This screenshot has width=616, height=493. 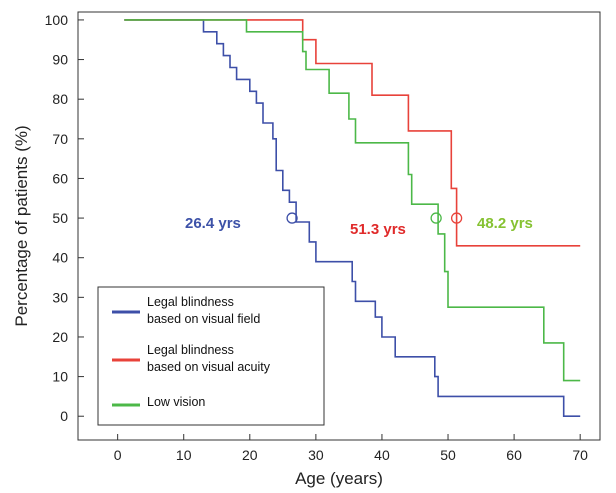 I want to click on x-tick-label: 30, so click(x=316, y=455).